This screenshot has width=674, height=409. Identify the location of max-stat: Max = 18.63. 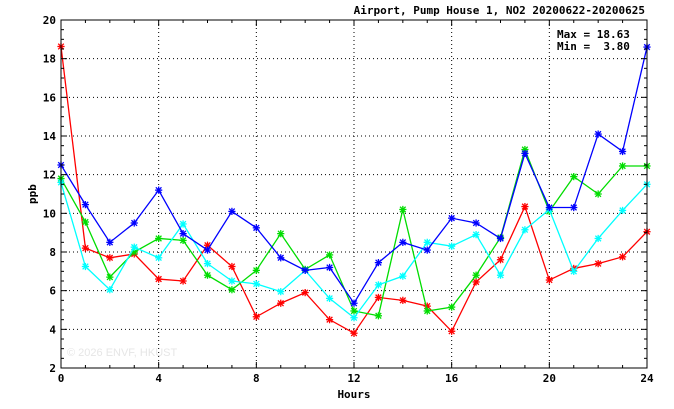
(593, 34).